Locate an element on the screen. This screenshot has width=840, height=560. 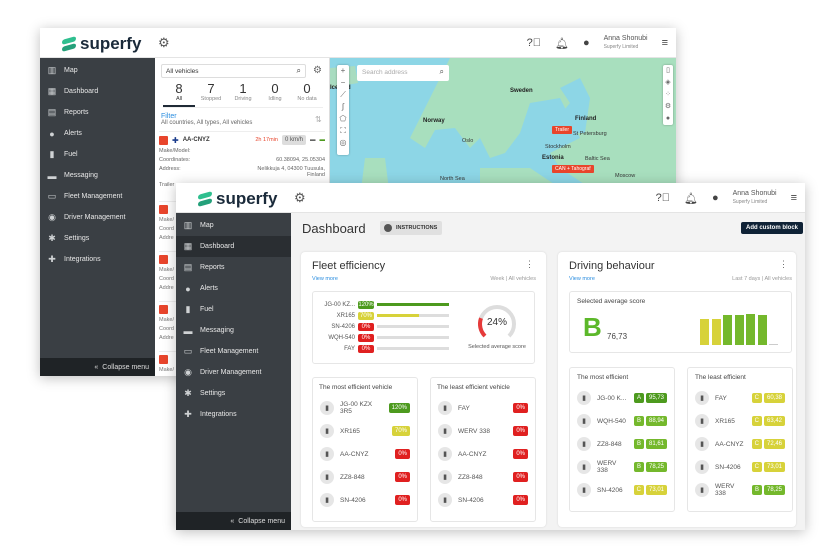
list-item: ▮ JG-00 K... A 95,73 is located at coordinates (622, 398).